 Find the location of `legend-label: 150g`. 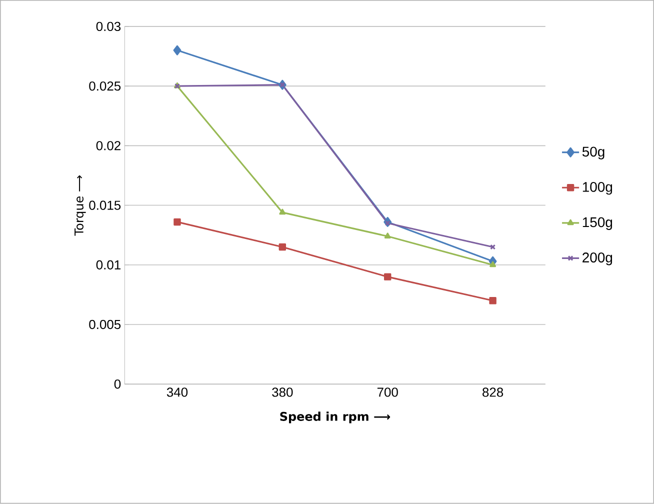

legend-label: 150g is located at coordinates (597, 223).